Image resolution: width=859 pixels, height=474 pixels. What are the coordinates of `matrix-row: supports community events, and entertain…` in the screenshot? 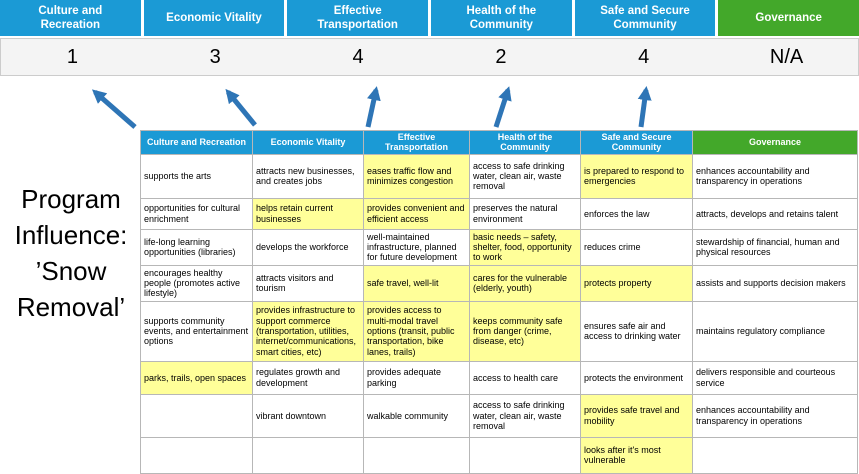 It's located at (499, 331).